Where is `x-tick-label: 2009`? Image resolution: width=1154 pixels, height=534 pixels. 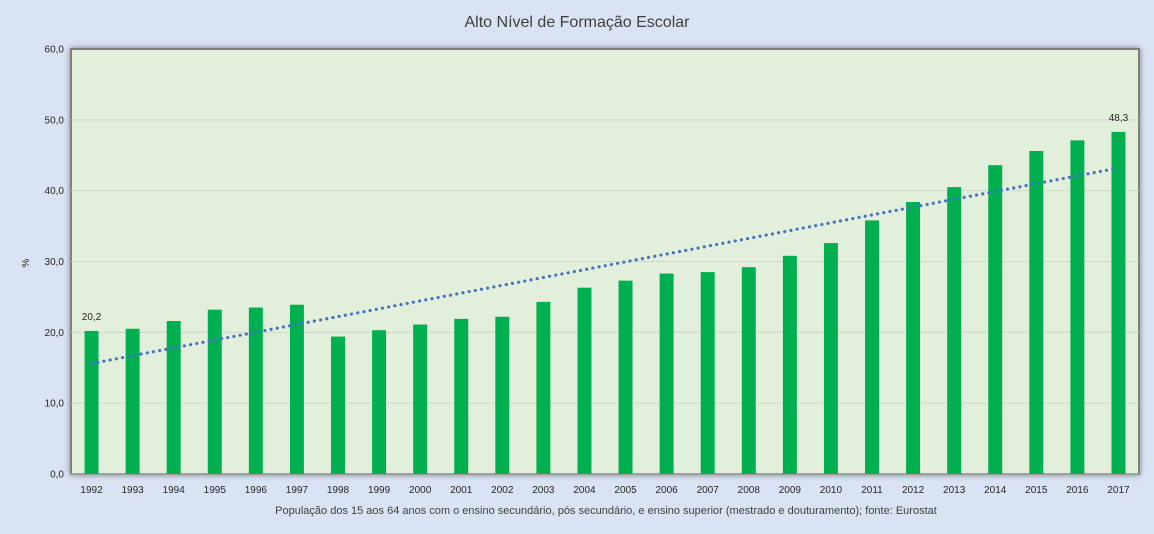
x-tick-label: 2009 is located at coordinates (790, 490).